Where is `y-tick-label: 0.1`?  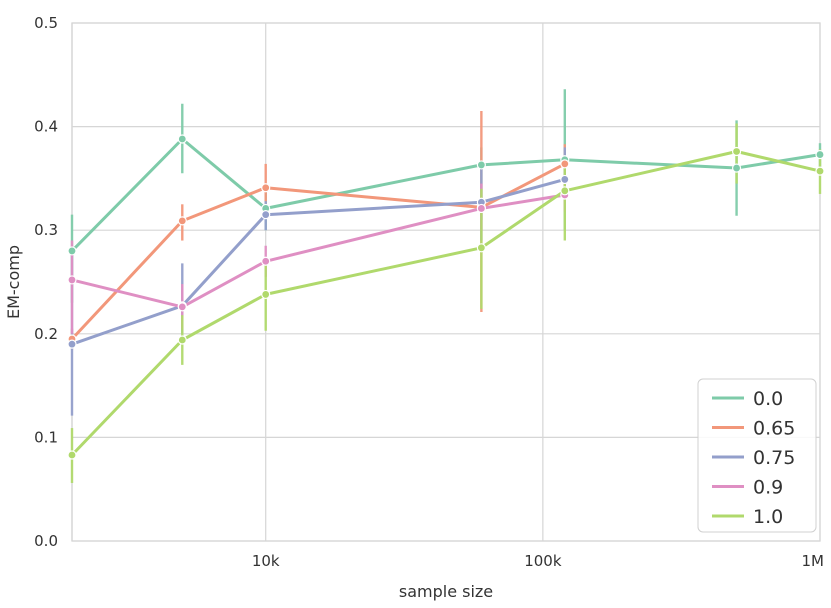 y-tick-label: 0.1 is located at coordinates (46, 437).